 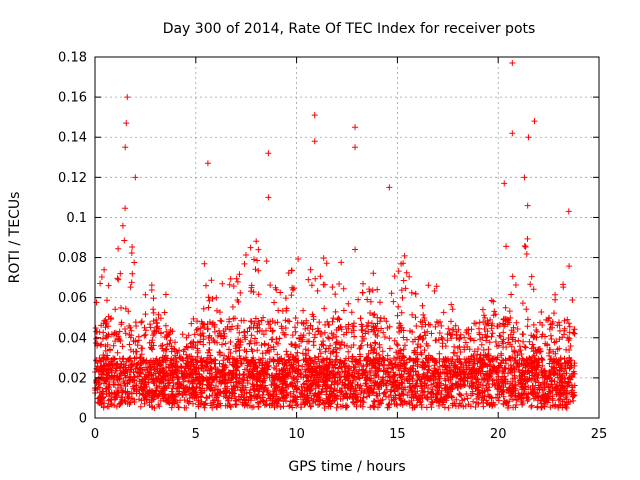 I want to click on y-tick-label: 0.16, so click(x=72, y=98).